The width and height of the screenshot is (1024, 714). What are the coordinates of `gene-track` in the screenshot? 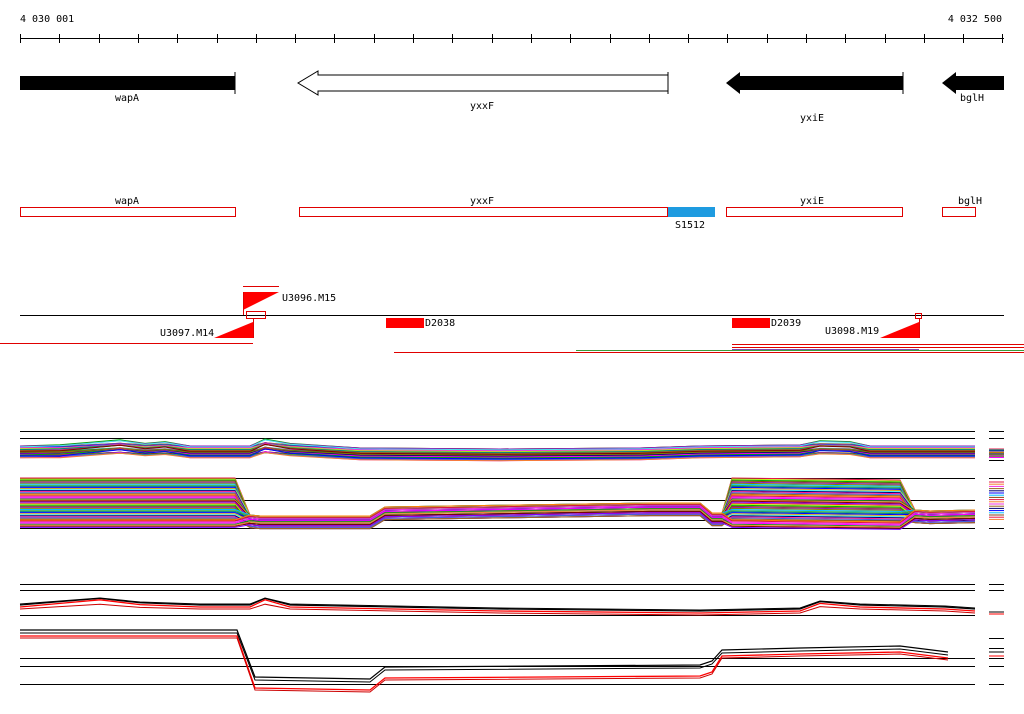 It's located at (512, 83).